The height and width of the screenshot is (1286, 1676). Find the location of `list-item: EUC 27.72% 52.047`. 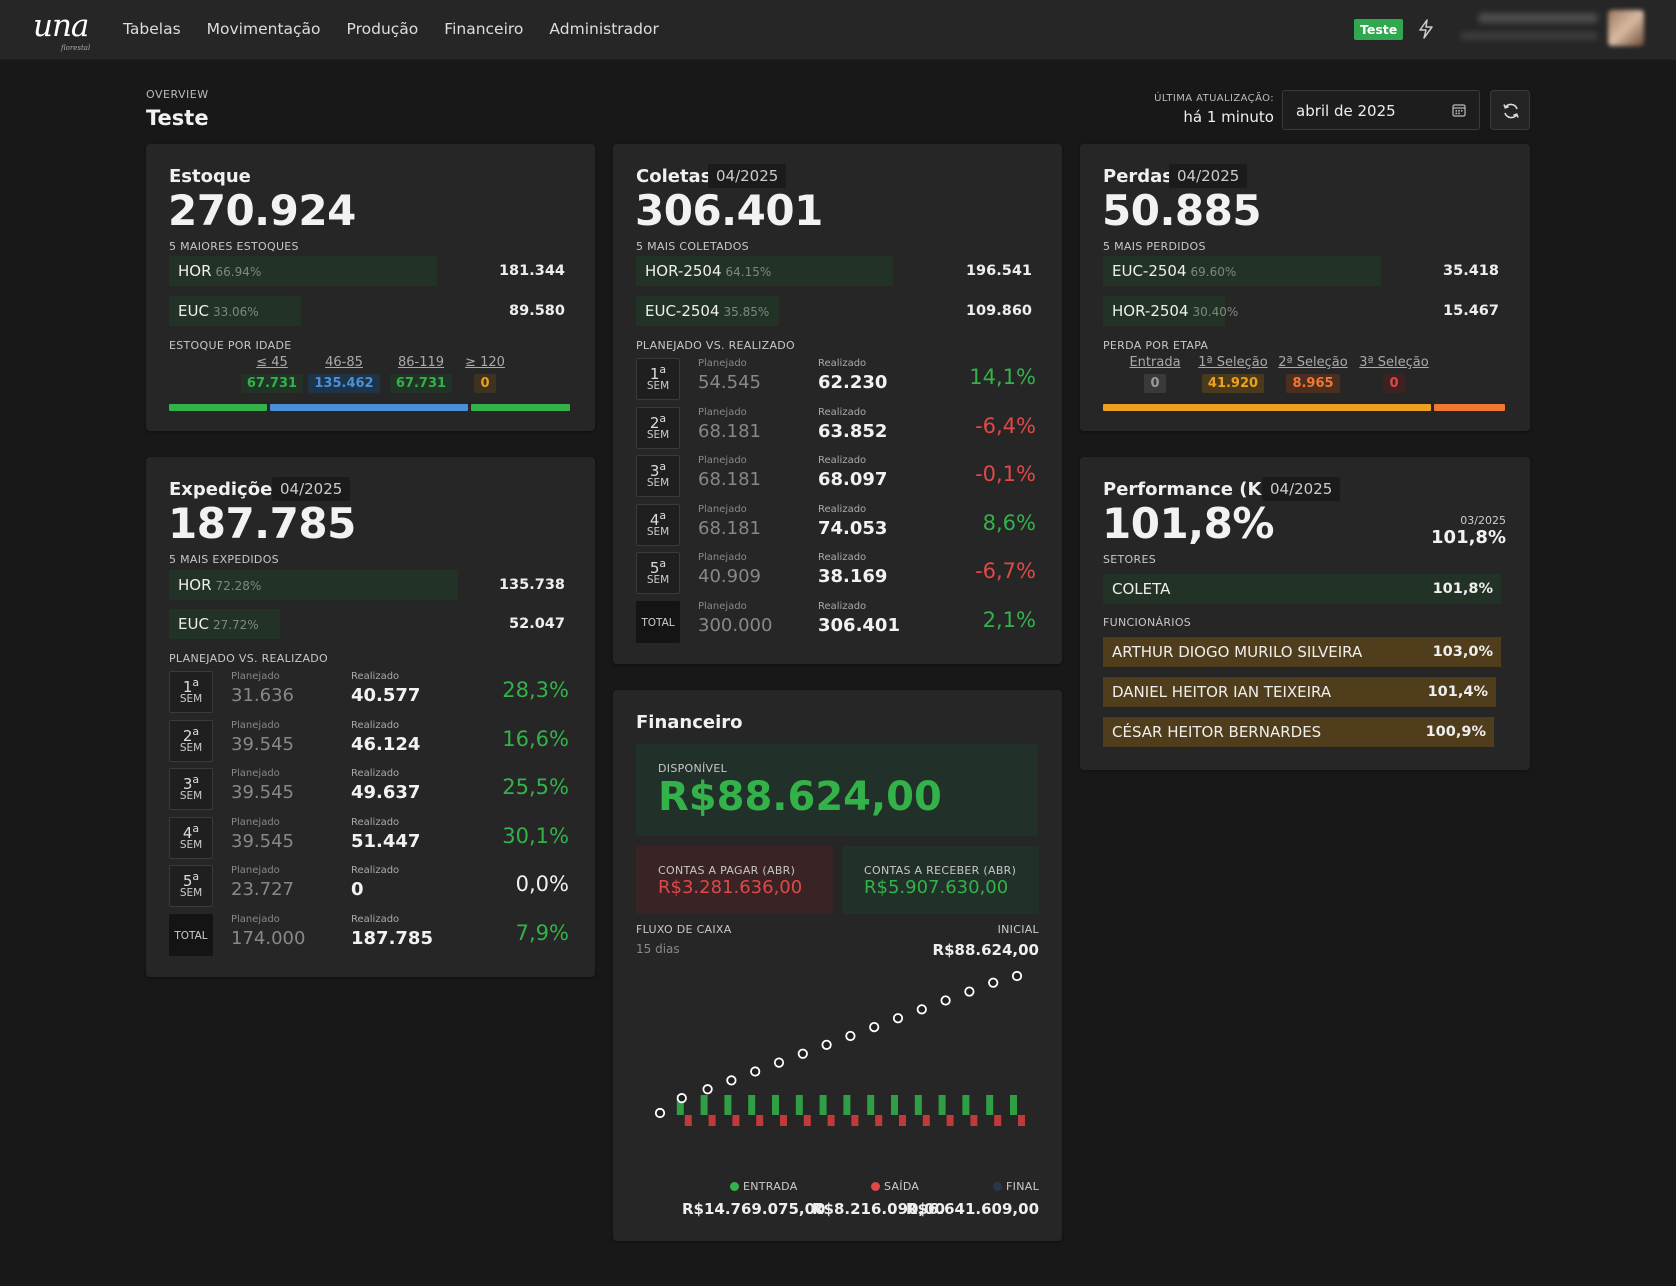

list-item: EUC 27.72% 52.047 is located at coordinates (369, 624).